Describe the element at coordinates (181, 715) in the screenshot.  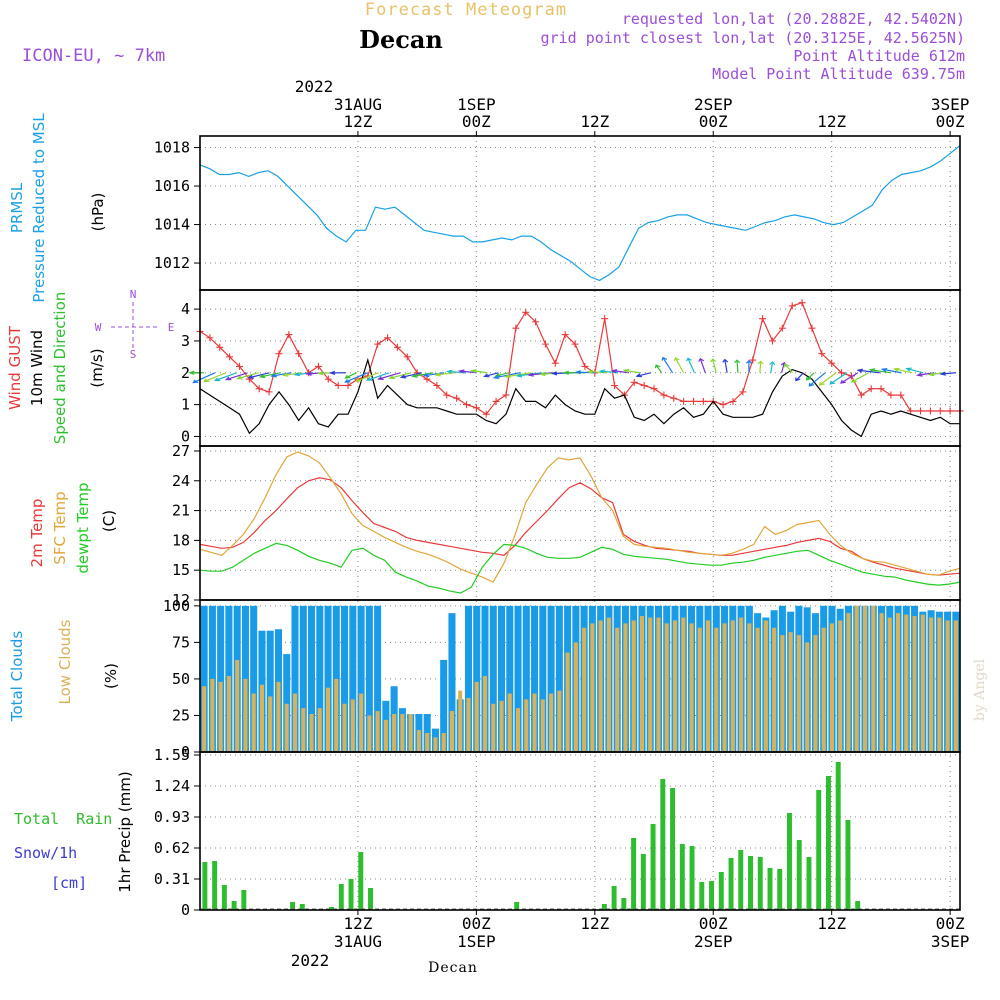
I see `y-tick-label: 25` at that location.